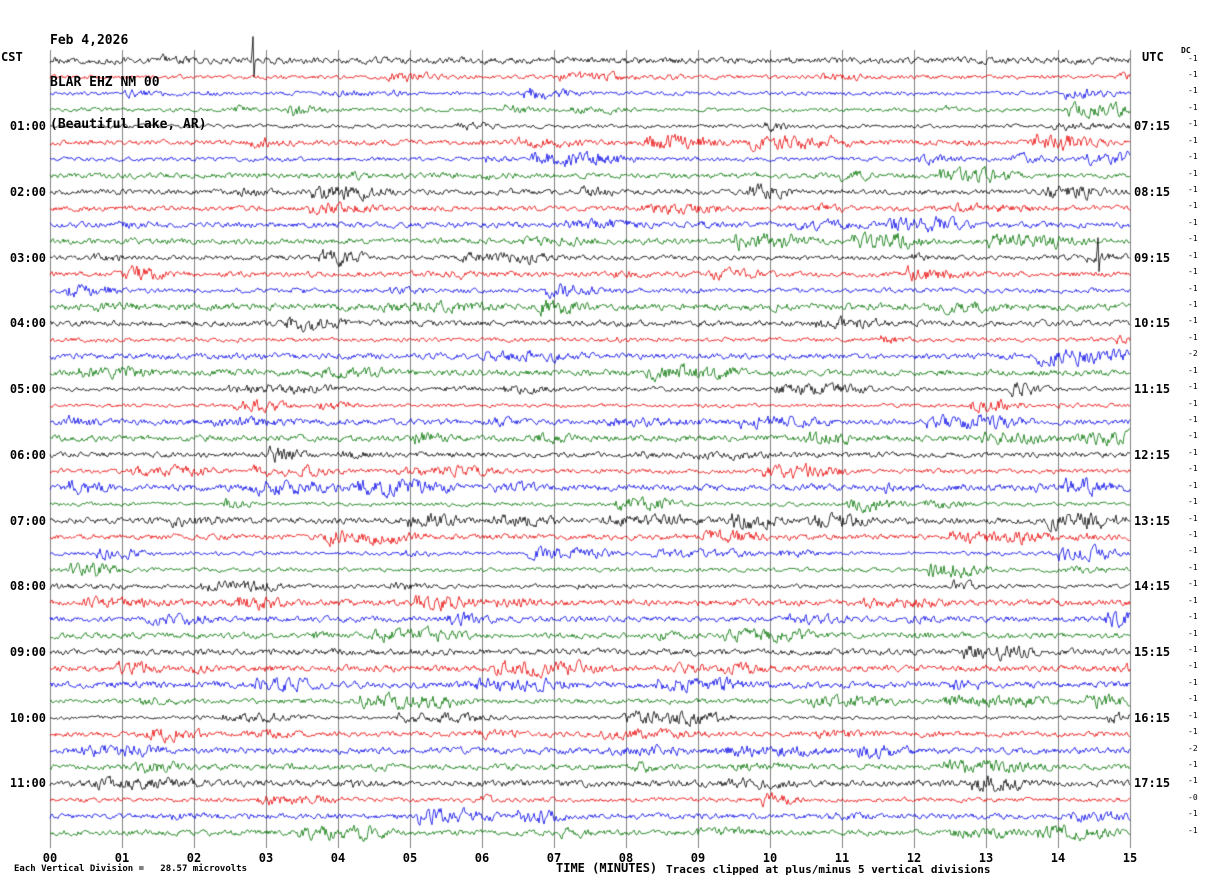 This screenshot has width=1210, height=886. I want to click on right-hour-label: 14:15, so click(1152, 586).